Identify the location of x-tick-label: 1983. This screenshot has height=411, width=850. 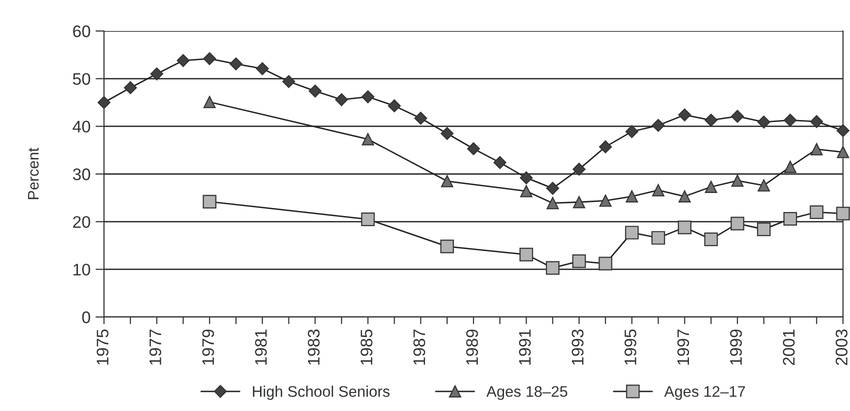
(314, 347).